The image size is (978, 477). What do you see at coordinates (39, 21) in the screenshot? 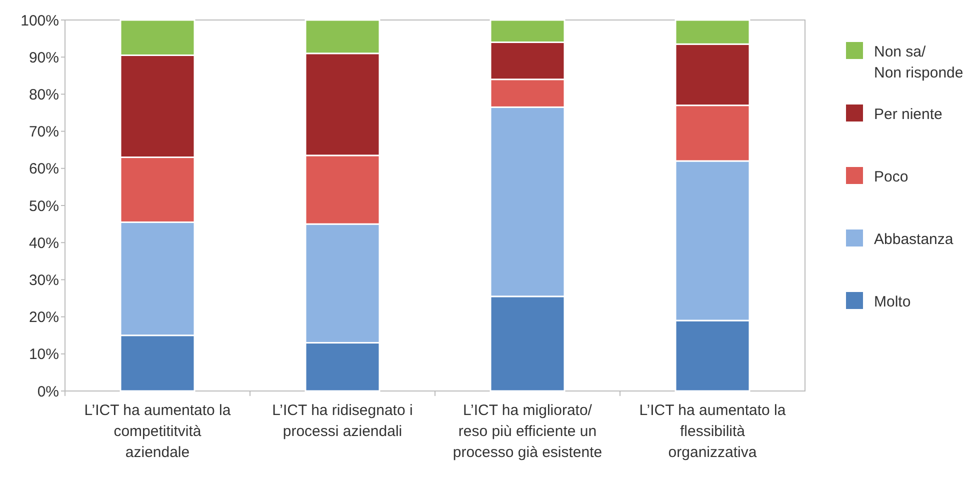
I see `y-tick-label: 100%` at bounding box center [39, 21].